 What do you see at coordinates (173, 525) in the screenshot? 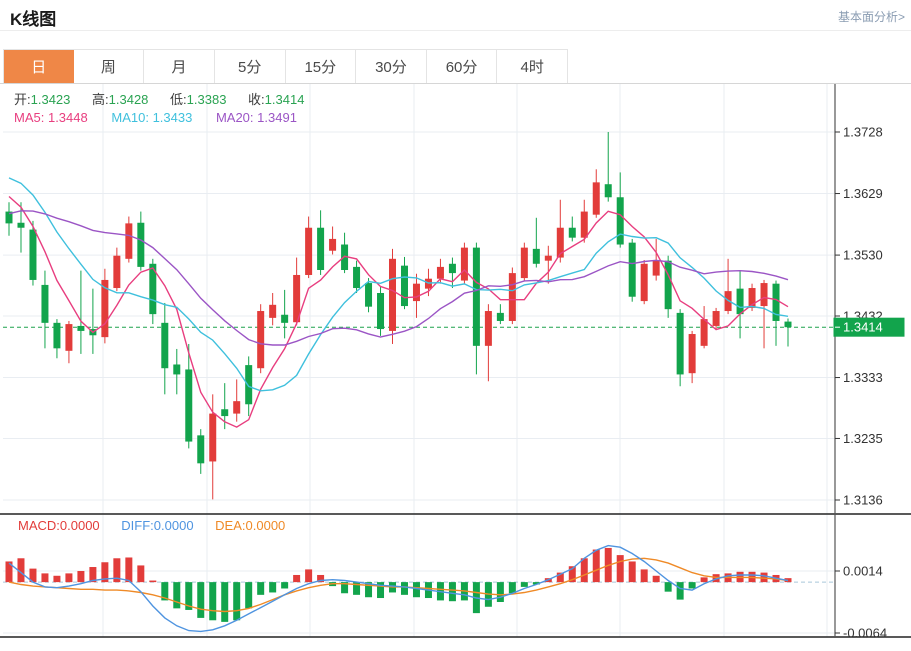
I see `diff-value: 0.0000` at bounding box center [173, 525].